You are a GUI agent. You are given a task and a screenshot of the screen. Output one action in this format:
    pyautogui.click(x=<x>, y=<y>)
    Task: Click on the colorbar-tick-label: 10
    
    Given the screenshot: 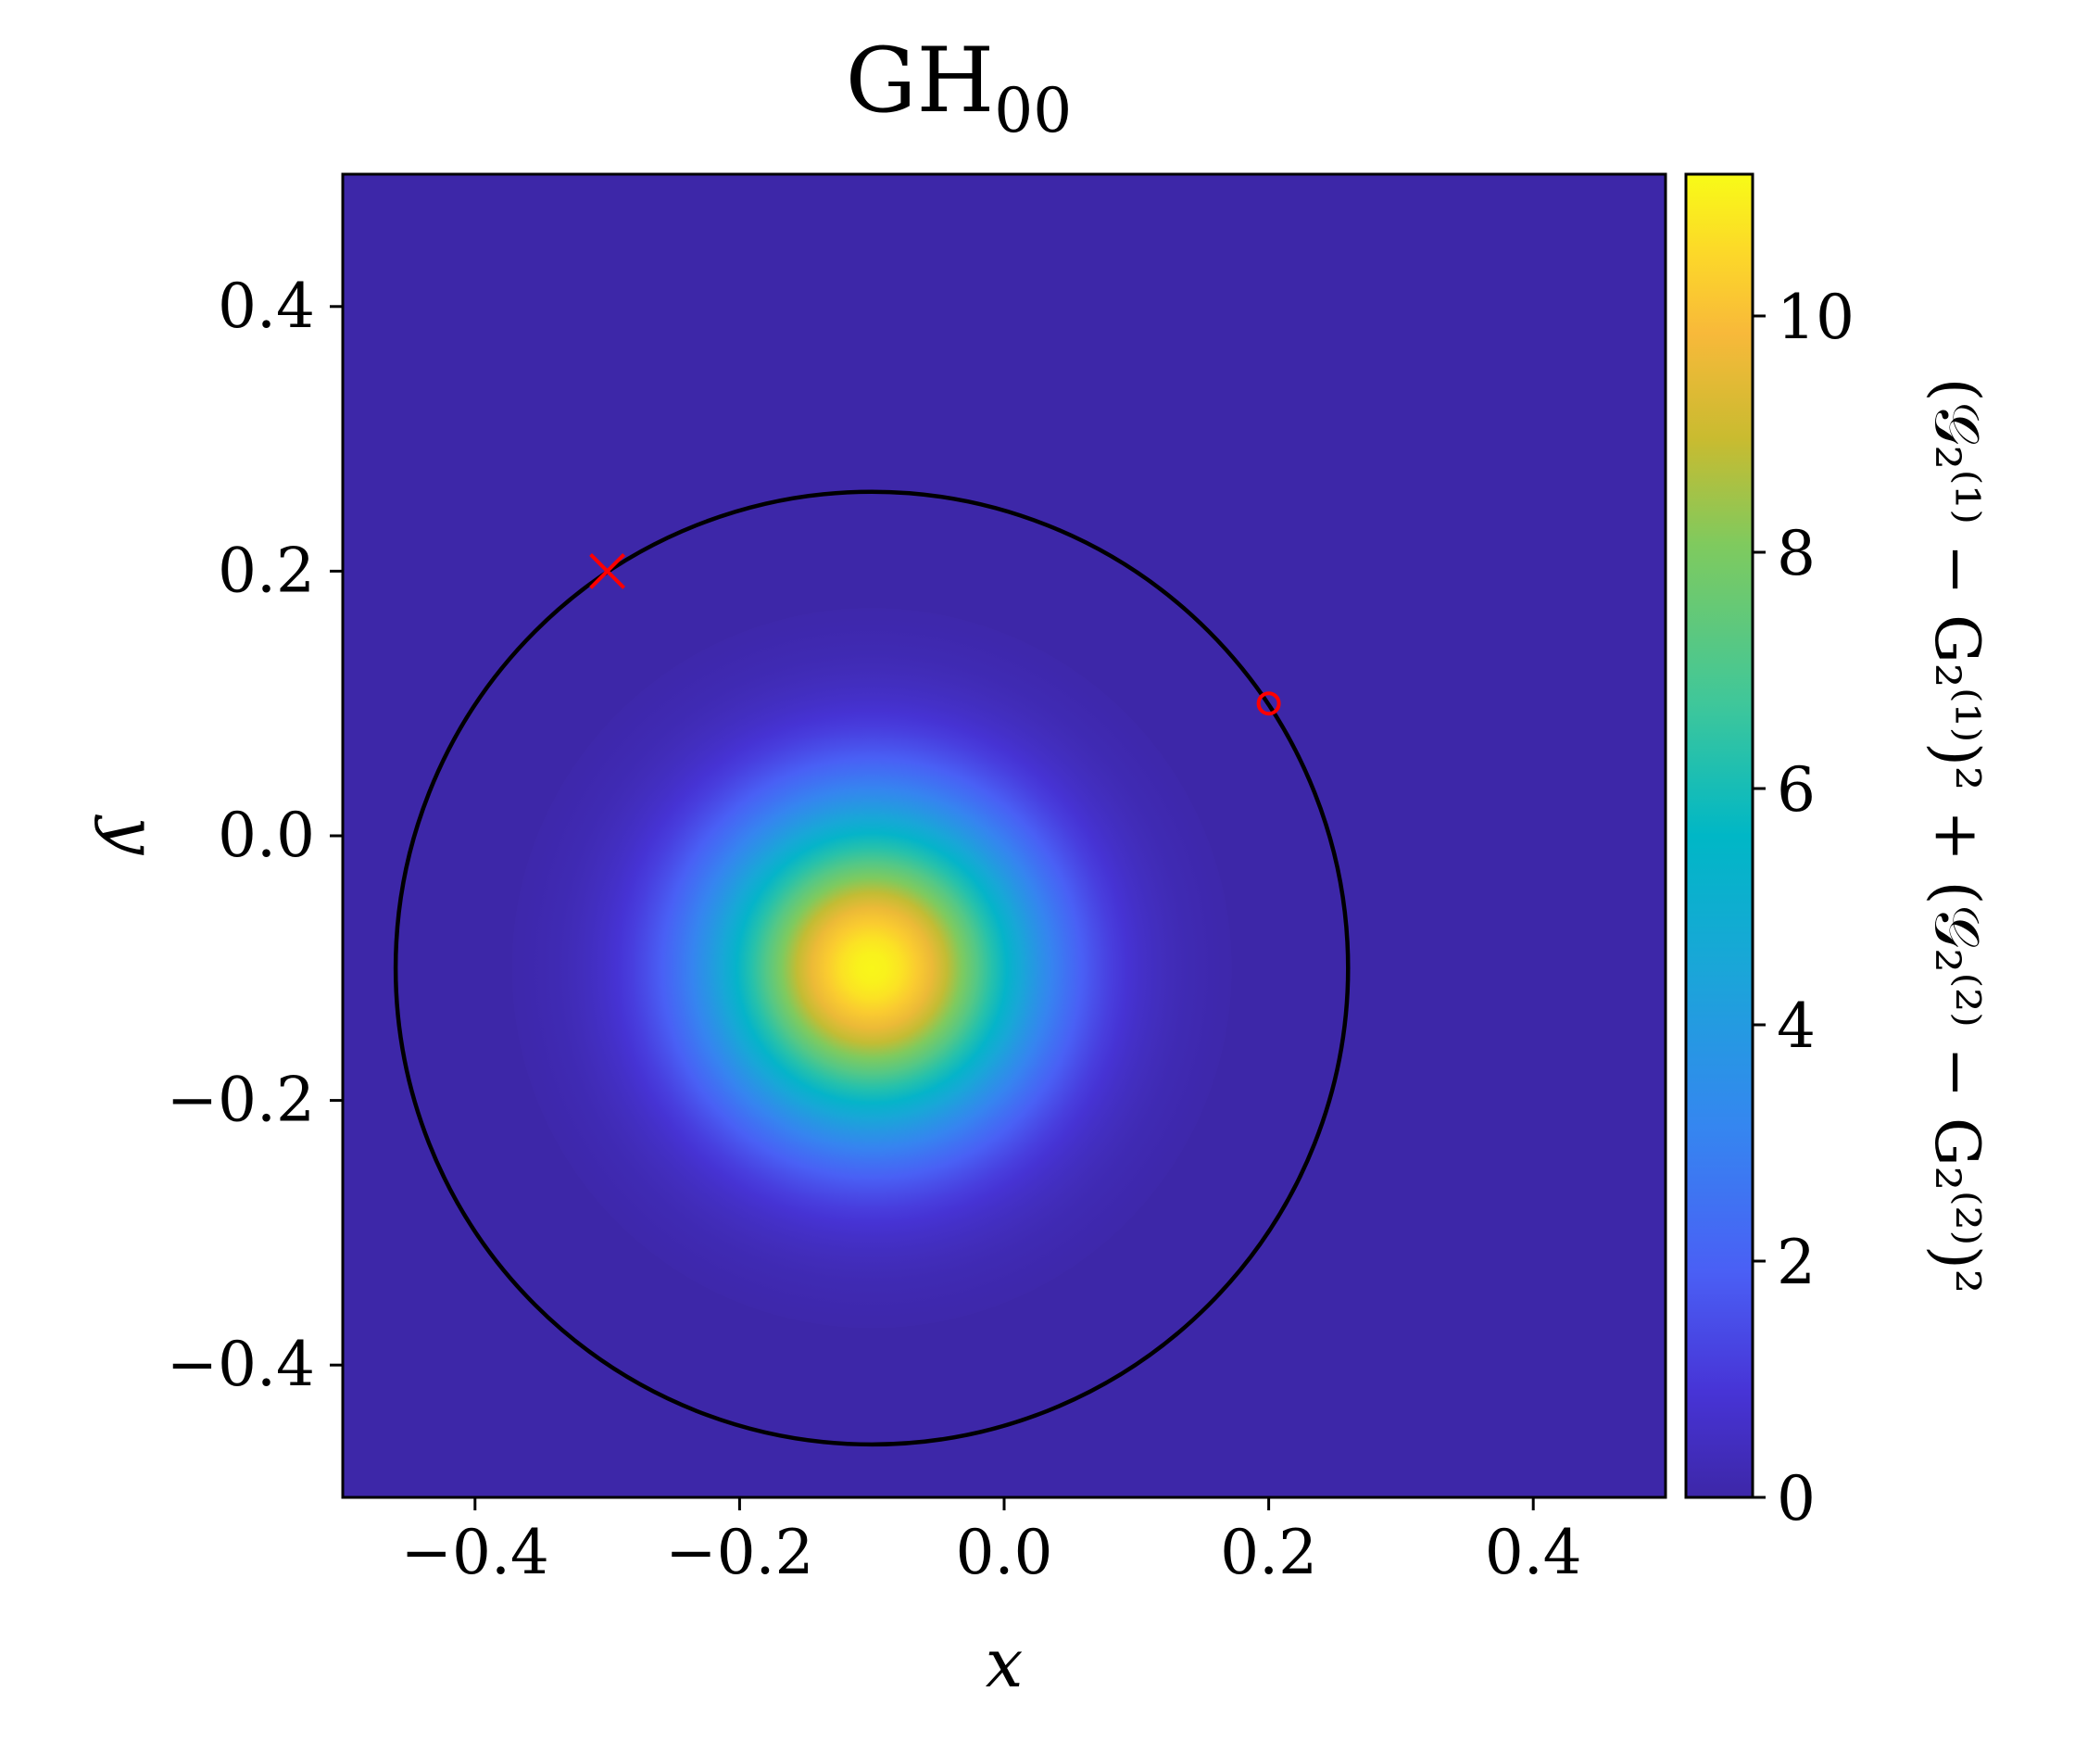 What is the action you would take?
    pyautogui.click(x=1816, y=317)
    